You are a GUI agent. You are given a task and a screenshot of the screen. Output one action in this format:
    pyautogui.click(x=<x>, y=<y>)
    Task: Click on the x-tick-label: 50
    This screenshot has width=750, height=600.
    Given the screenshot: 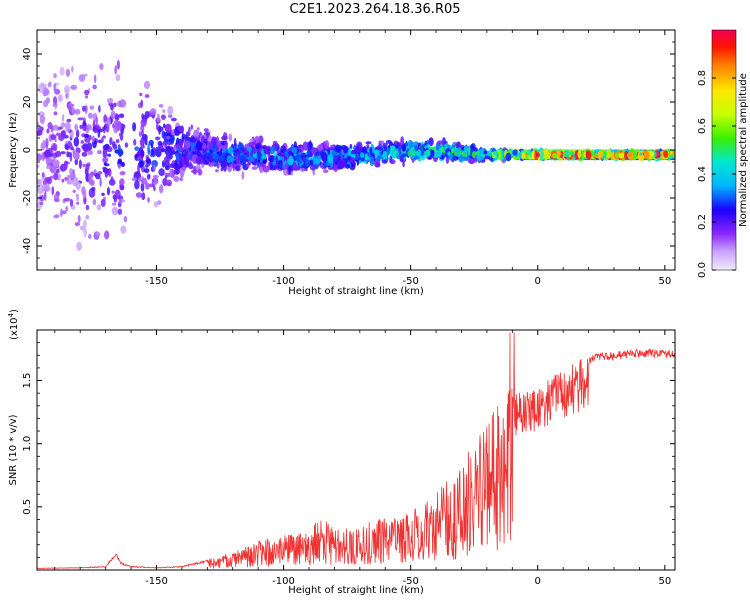 What is the action you would take?
    pyautogui.click(x=664, y=281)
    